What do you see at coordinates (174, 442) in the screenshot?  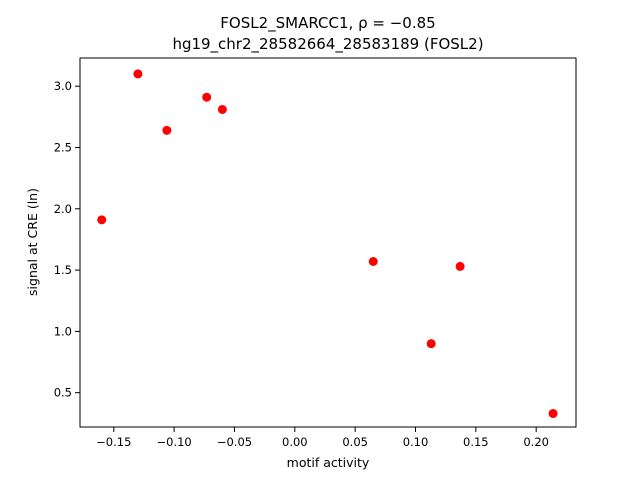 I see `x-tick-label: −0.10` at bounding box center [174, 442].